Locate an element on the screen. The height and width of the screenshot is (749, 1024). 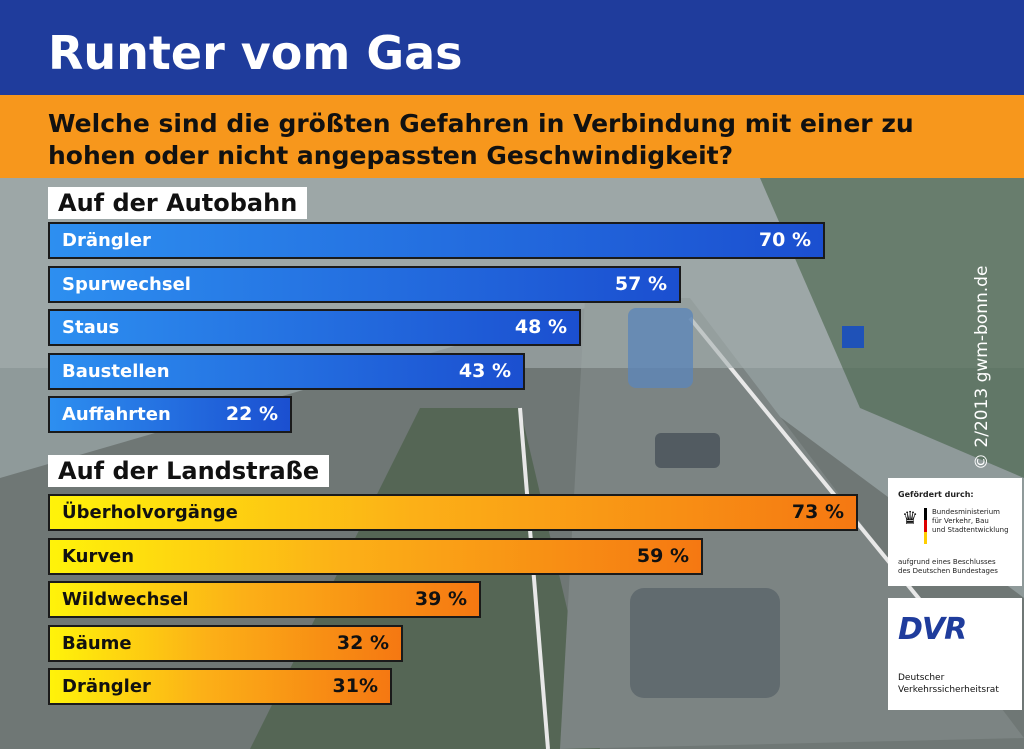
landstrasse-bar-label: Bäume is located at coordinates (97, 643).